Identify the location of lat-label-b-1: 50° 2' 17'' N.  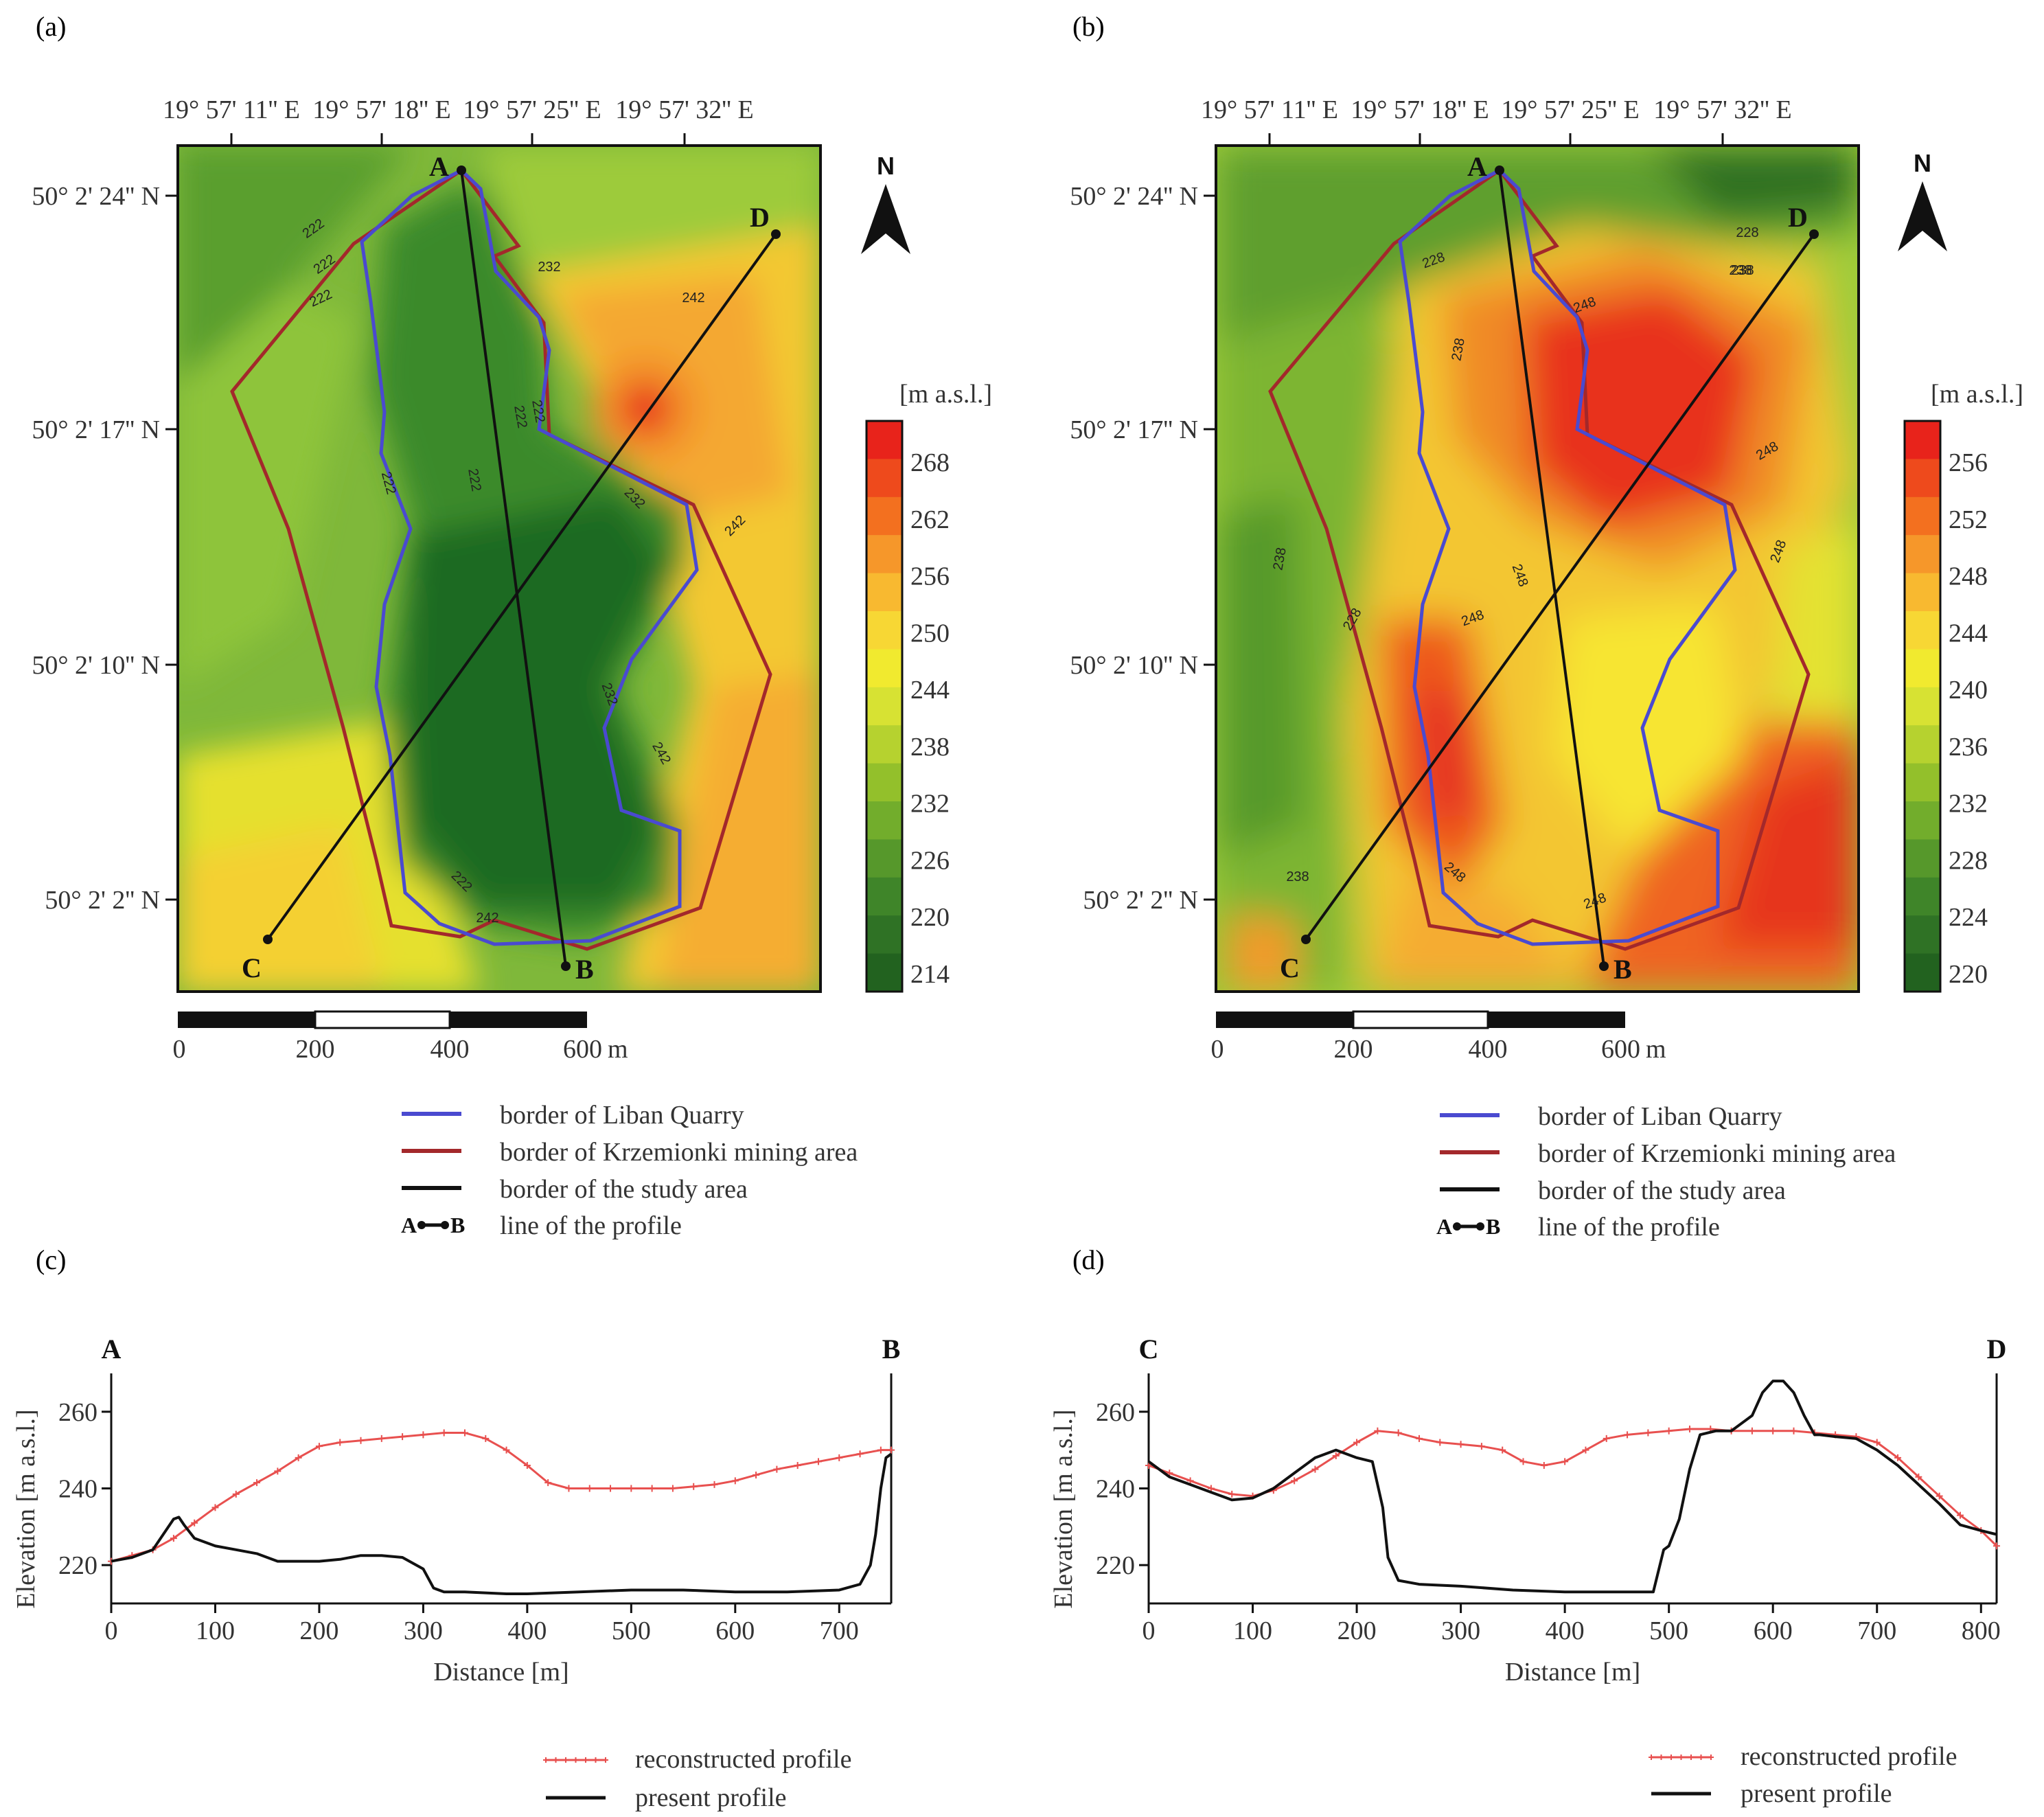
(1134, 429).